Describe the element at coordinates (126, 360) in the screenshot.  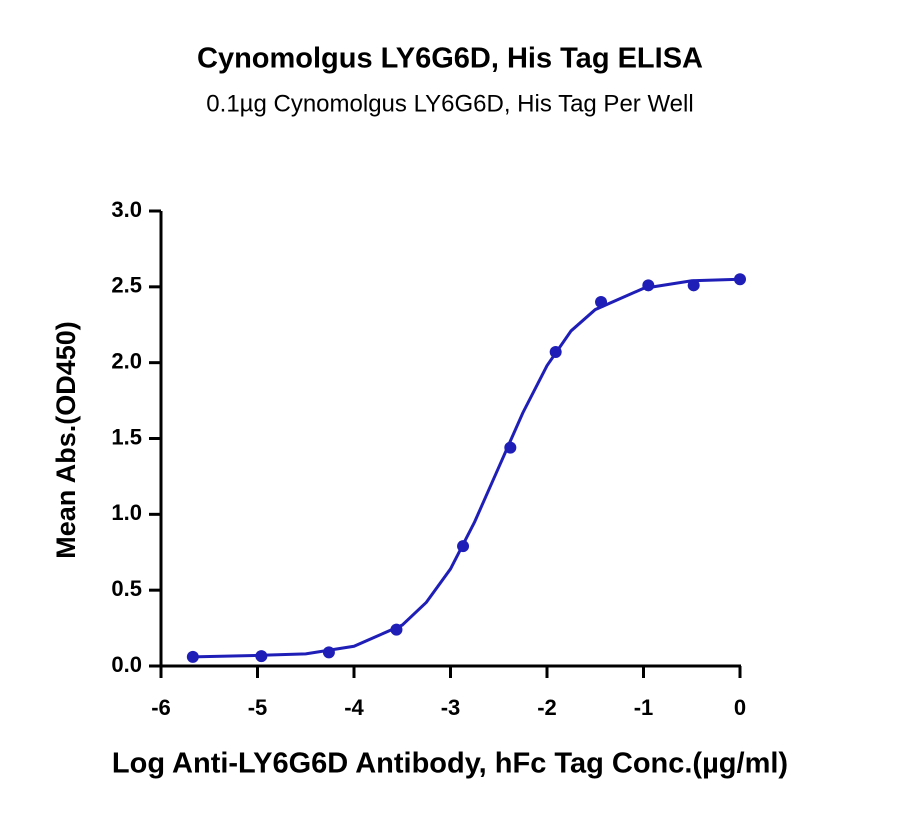
I see `y-tick-label: 2.0` at that location.